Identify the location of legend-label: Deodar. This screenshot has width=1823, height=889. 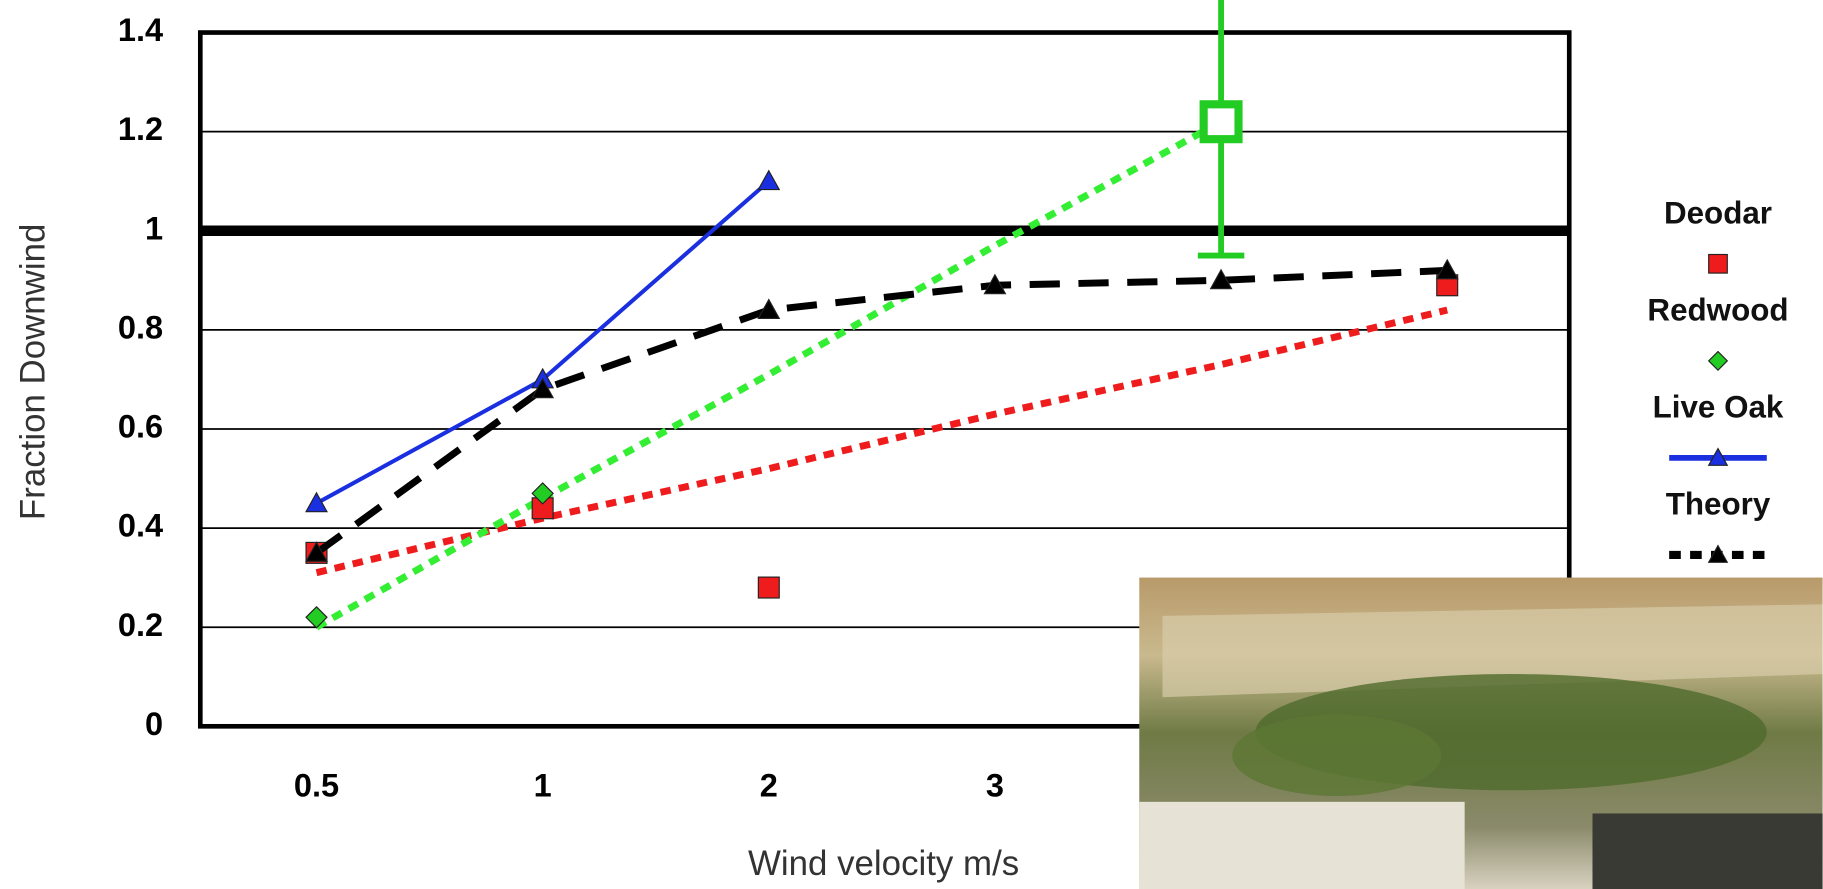
(1718, 212).